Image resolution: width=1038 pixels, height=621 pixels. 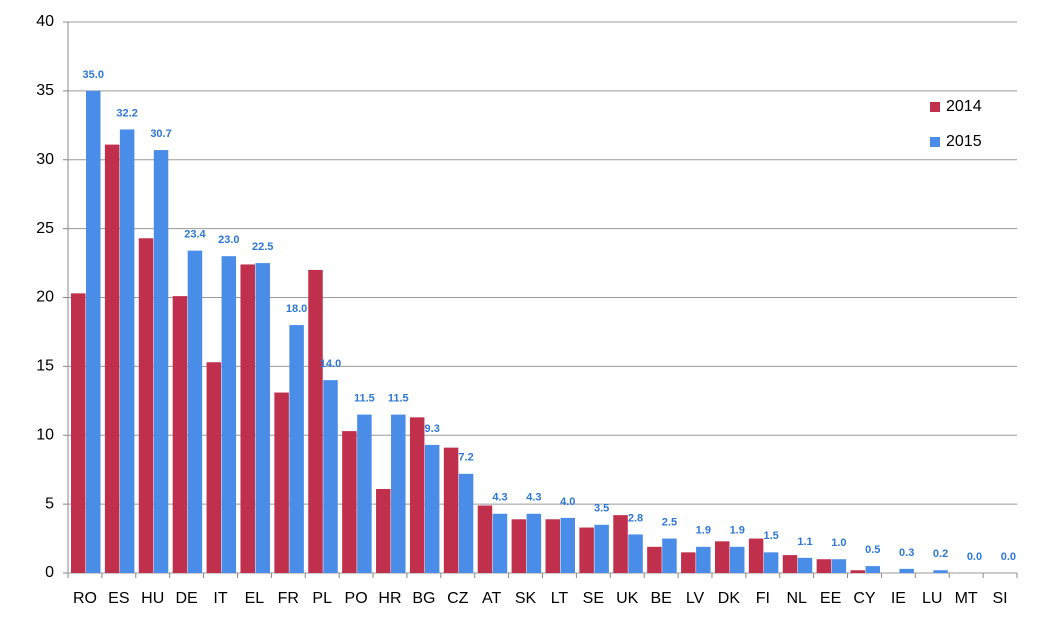 What do you see at coordinates (635, 518) in the screenshot?
I see `value-label: 2.8` at bounding box center [635, 518].